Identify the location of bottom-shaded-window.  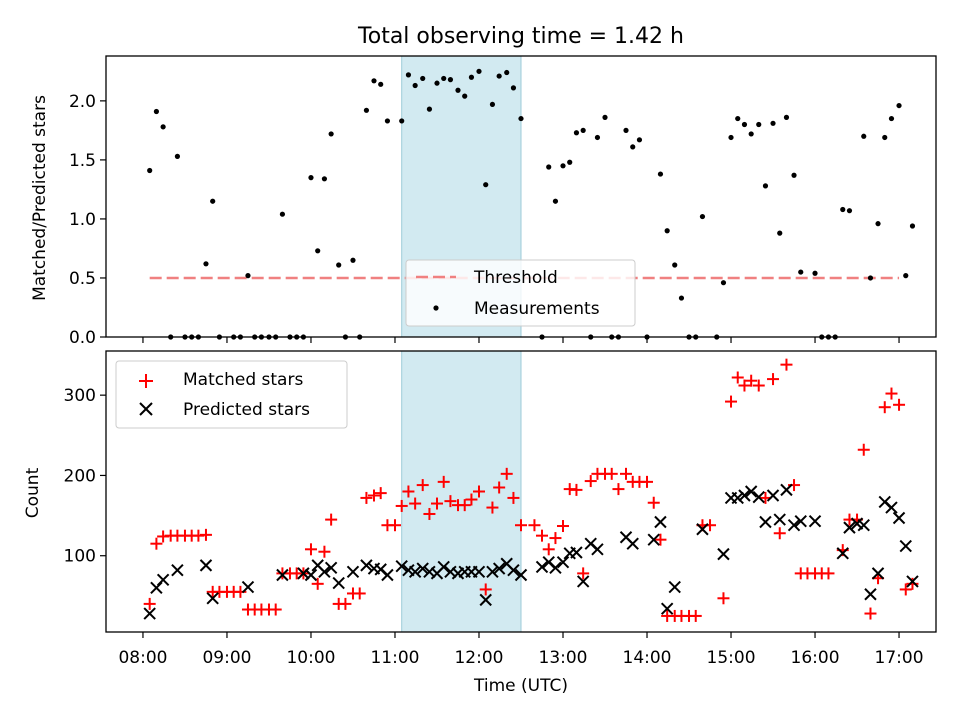
(461, 491).